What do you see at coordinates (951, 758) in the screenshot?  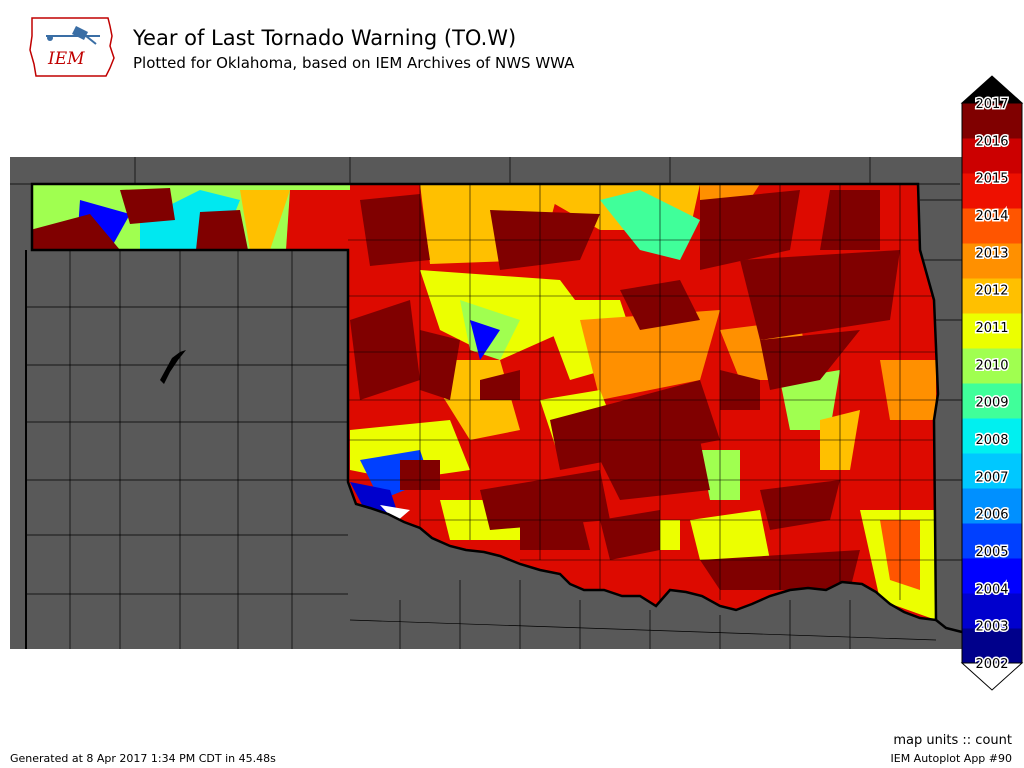 I see `app-name: IEM Autoplot App #90` at bounding box center [951, 758].